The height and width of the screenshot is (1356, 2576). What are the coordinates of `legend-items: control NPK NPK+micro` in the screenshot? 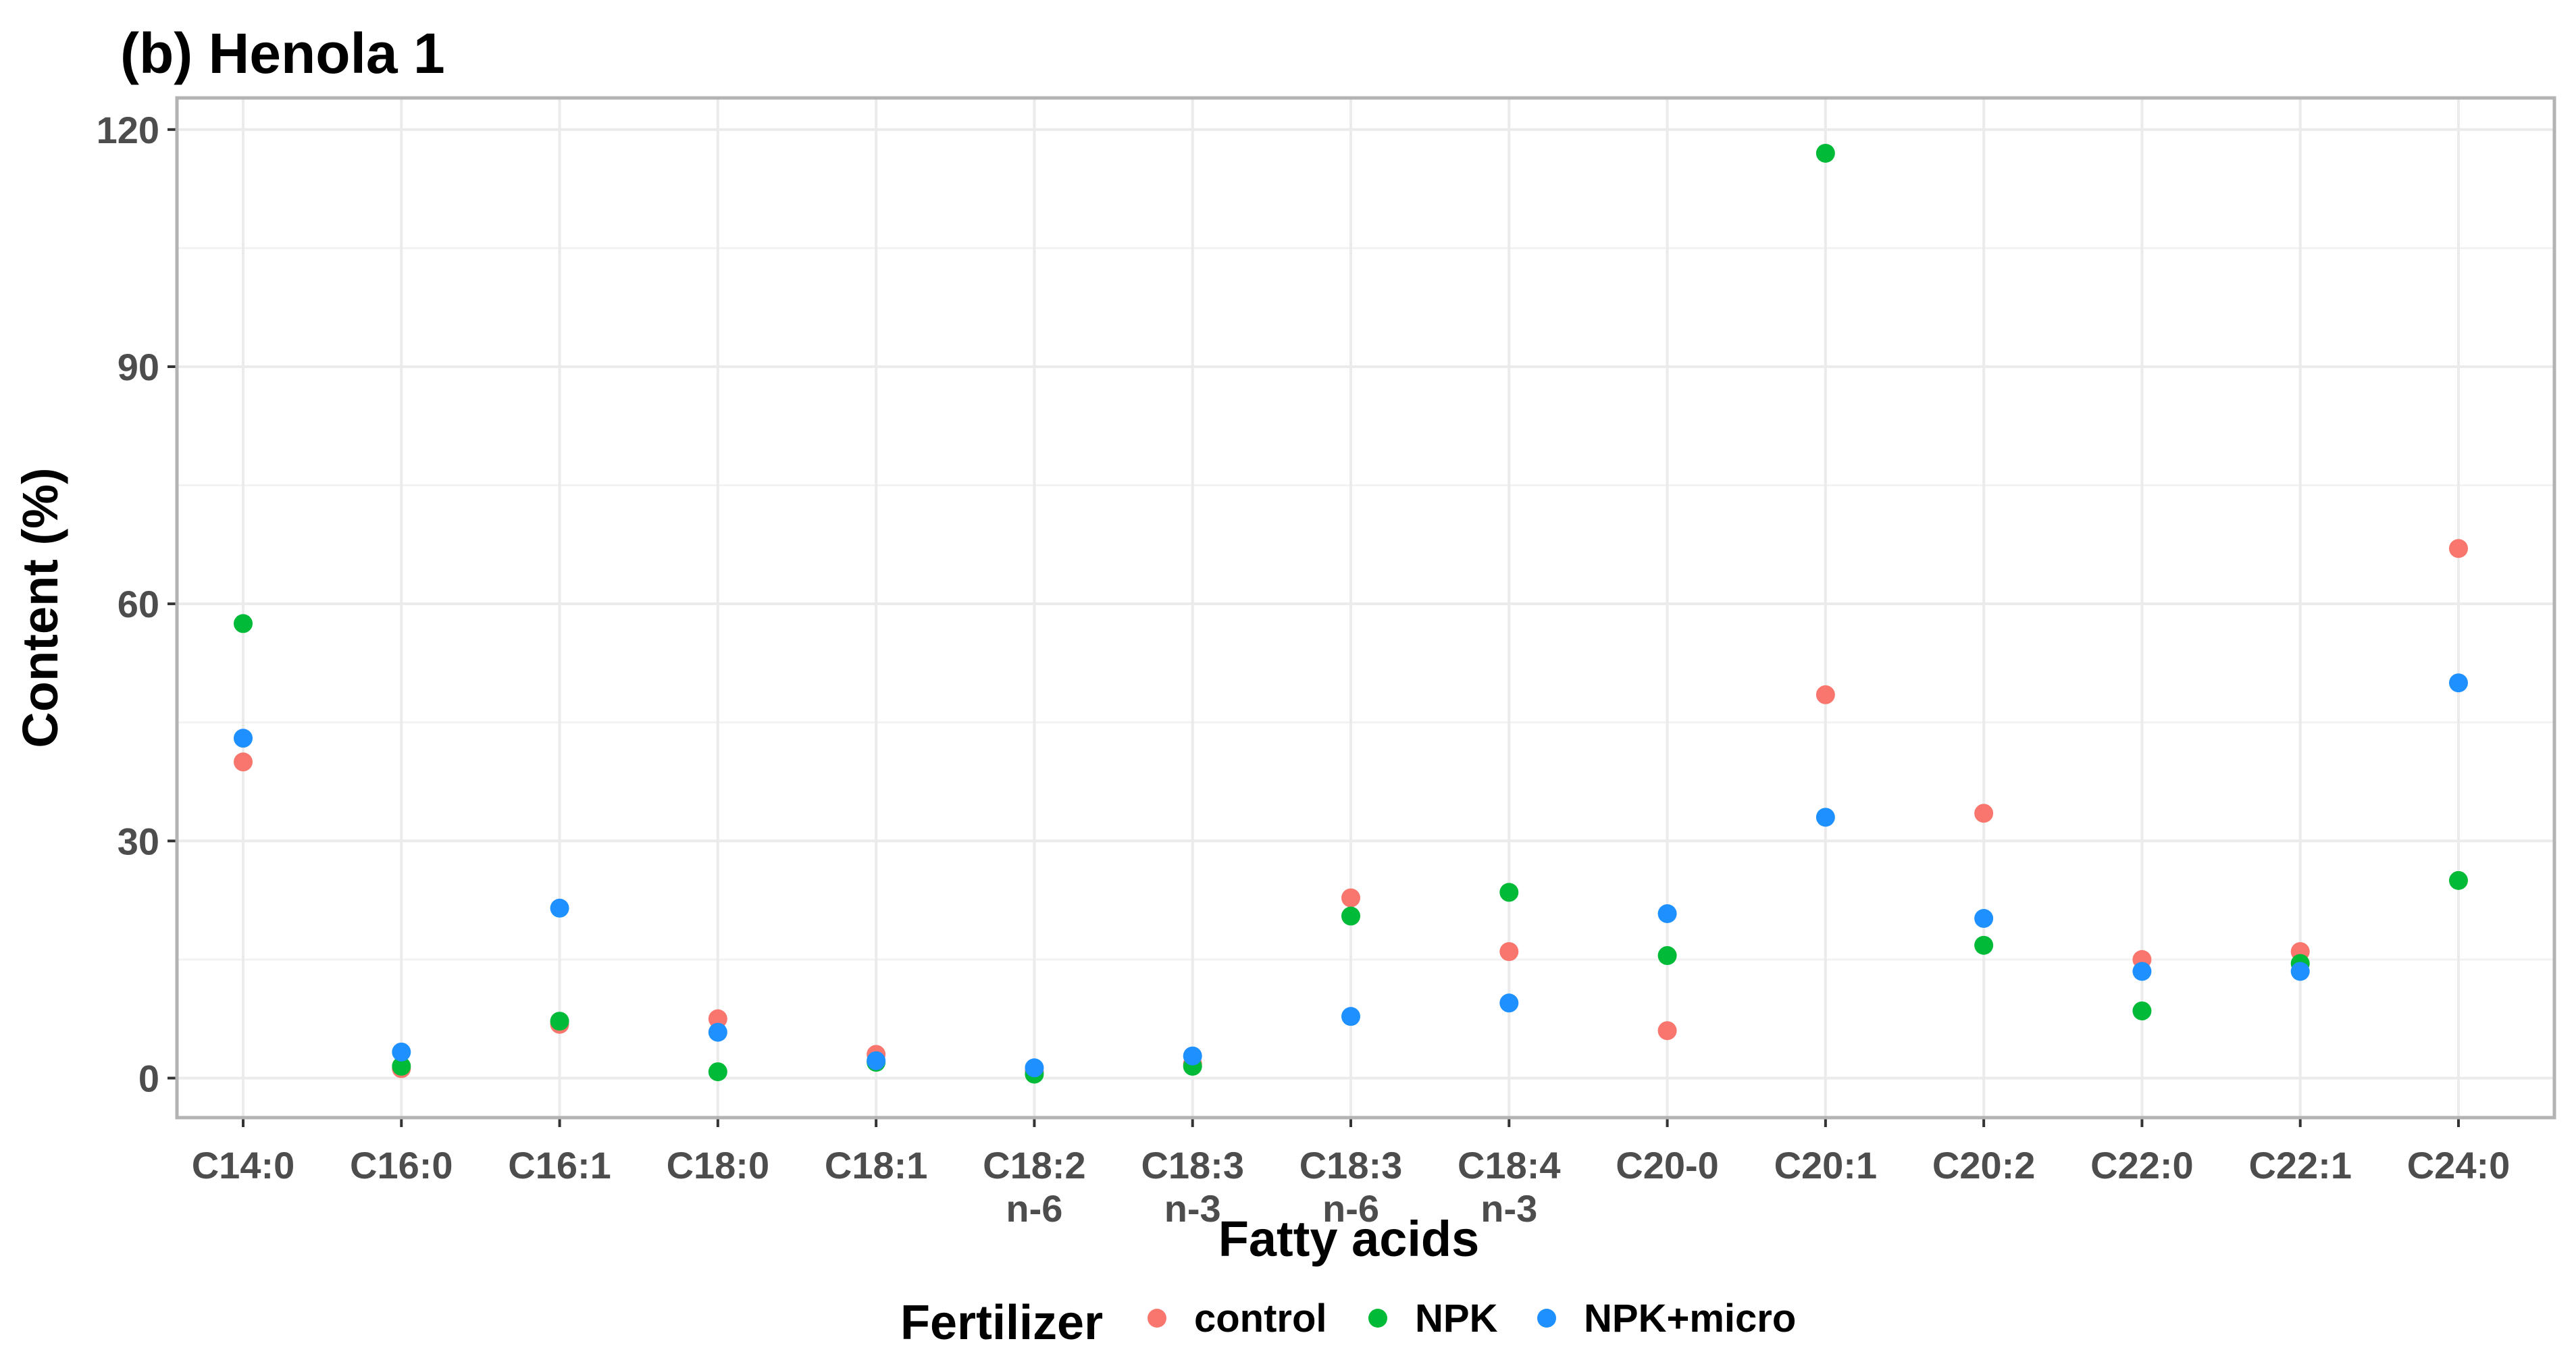 It's located at (1472, 1318).